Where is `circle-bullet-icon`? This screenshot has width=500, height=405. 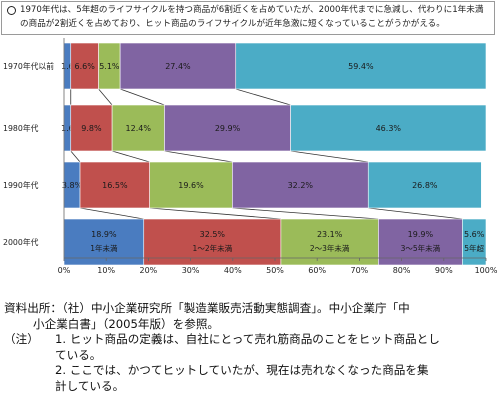
circle-bullet-icon is located at coordinates (11, 10).